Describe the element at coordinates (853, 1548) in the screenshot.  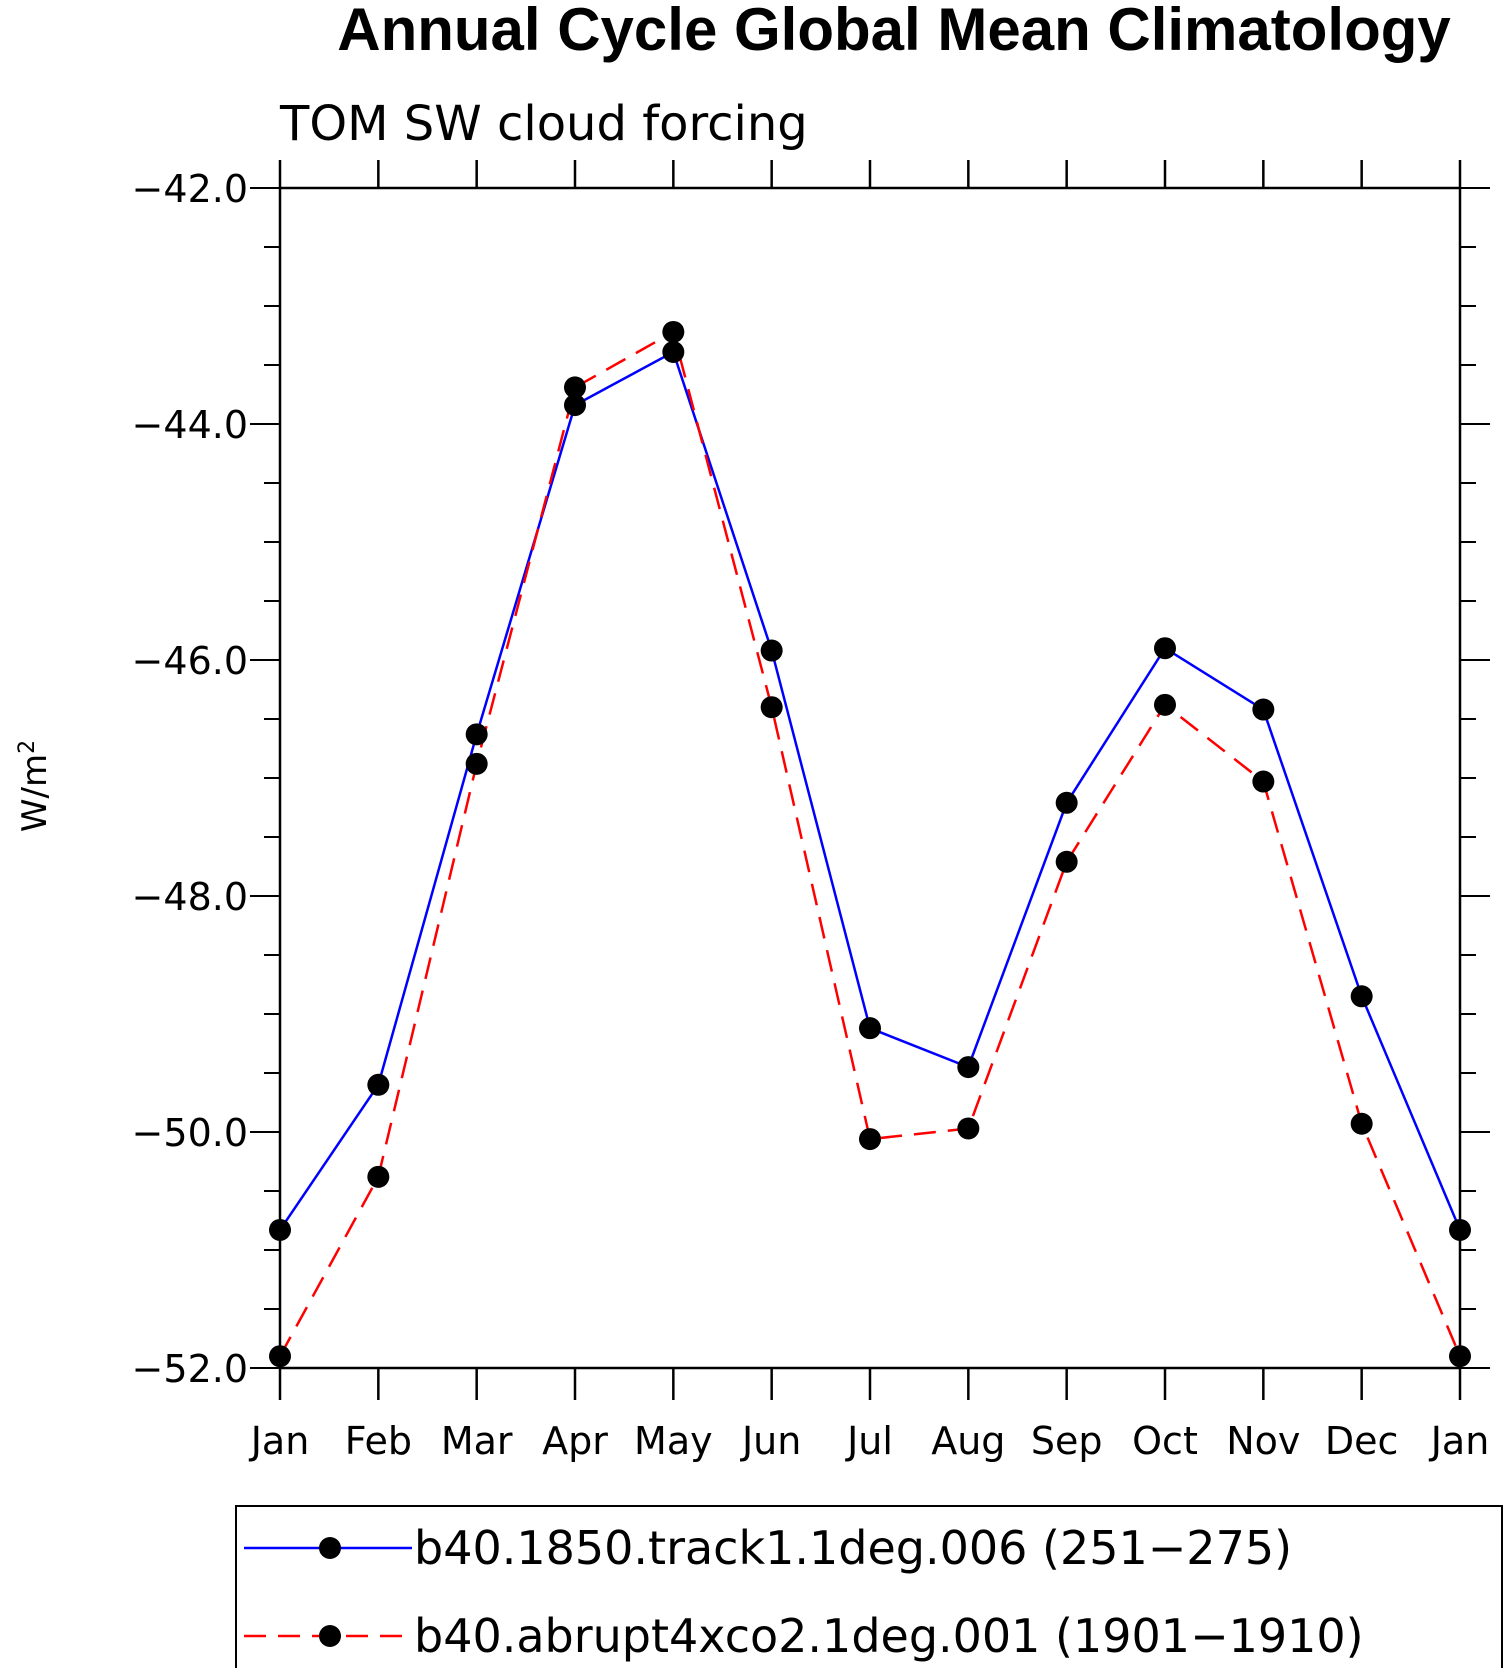
I see `legend-label-series-1: b40.1850.track1.1deg.006 (251−275)` at that location.